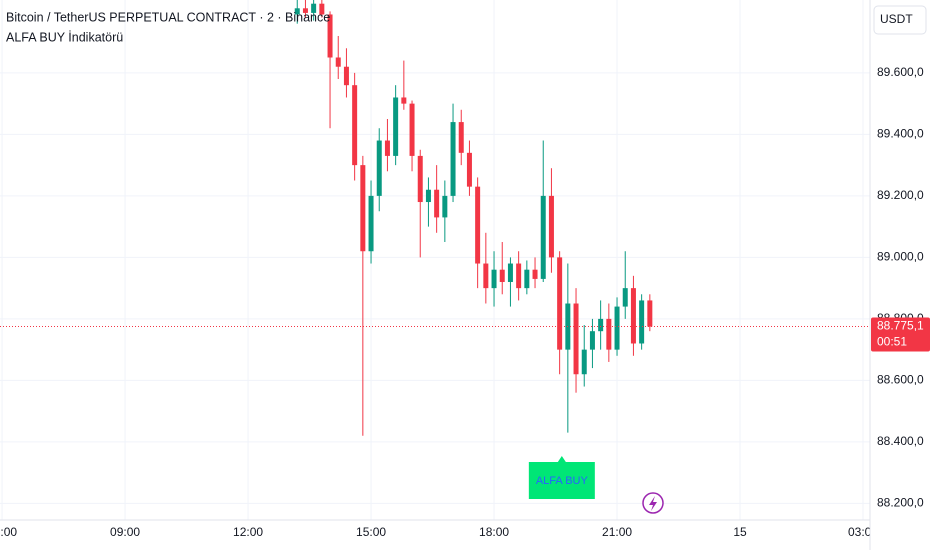 The image size is (932, 555). What do you see at coordinates (248, 532) in the screenshot?
I see `x-tick-label: 12:00` at bounding box center [248, 532].